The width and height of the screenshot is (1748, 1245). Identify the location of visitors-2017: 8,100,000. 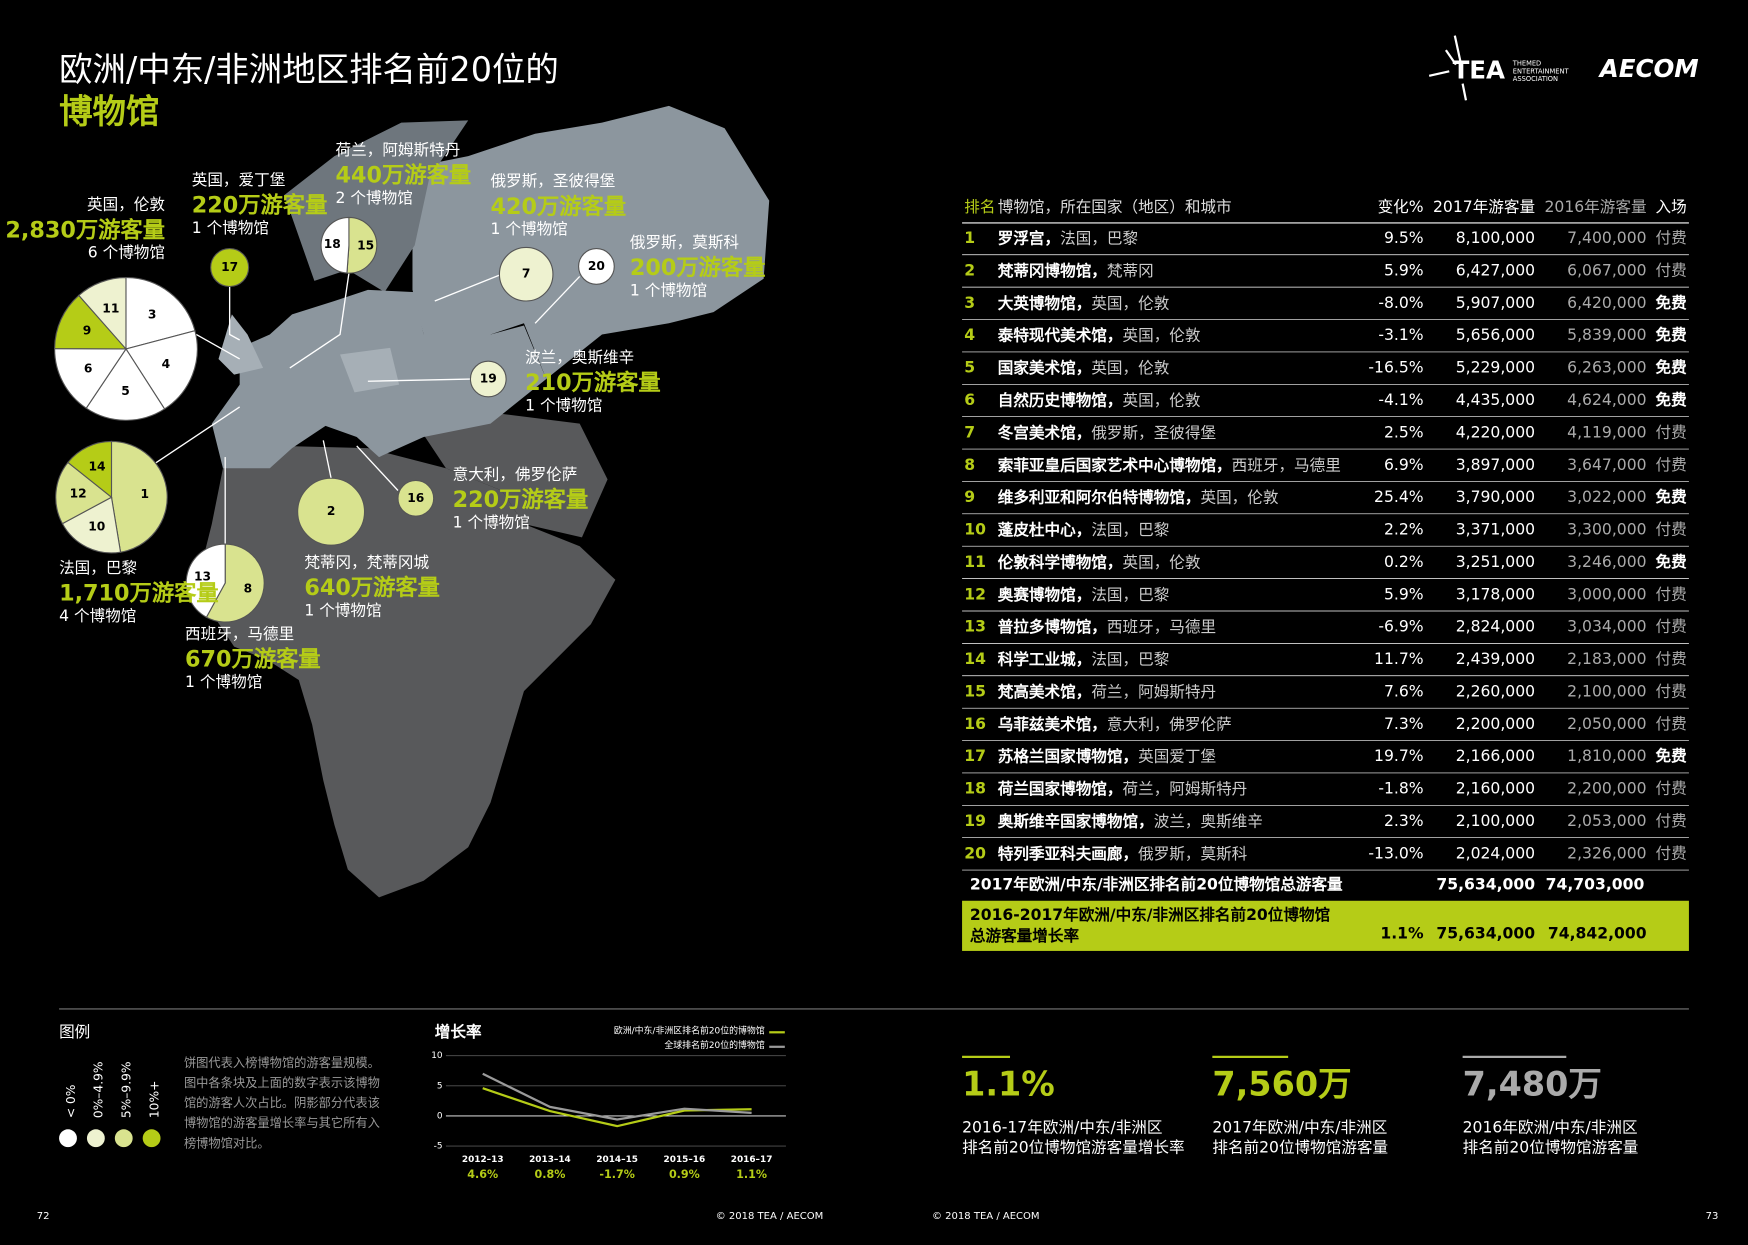
(1495, 238).